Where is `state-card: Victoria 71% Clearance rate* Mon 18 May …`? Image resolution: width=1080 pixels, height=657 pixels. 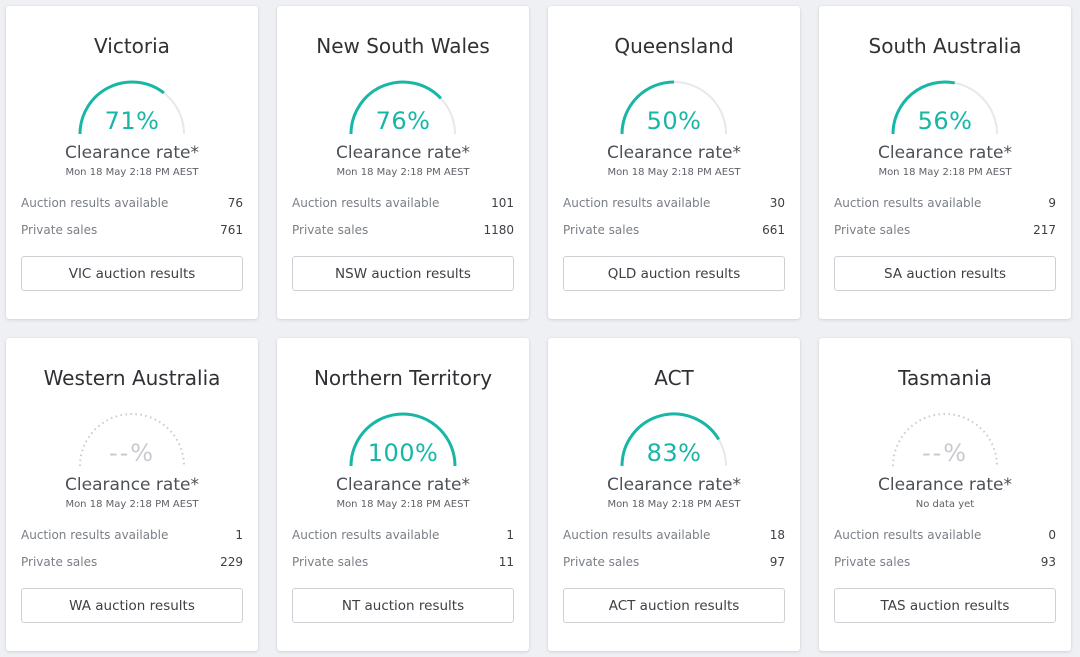
state-card: Victoria 71% Clearance rate* Mon 18 May … is located at coordinates (132, 162).